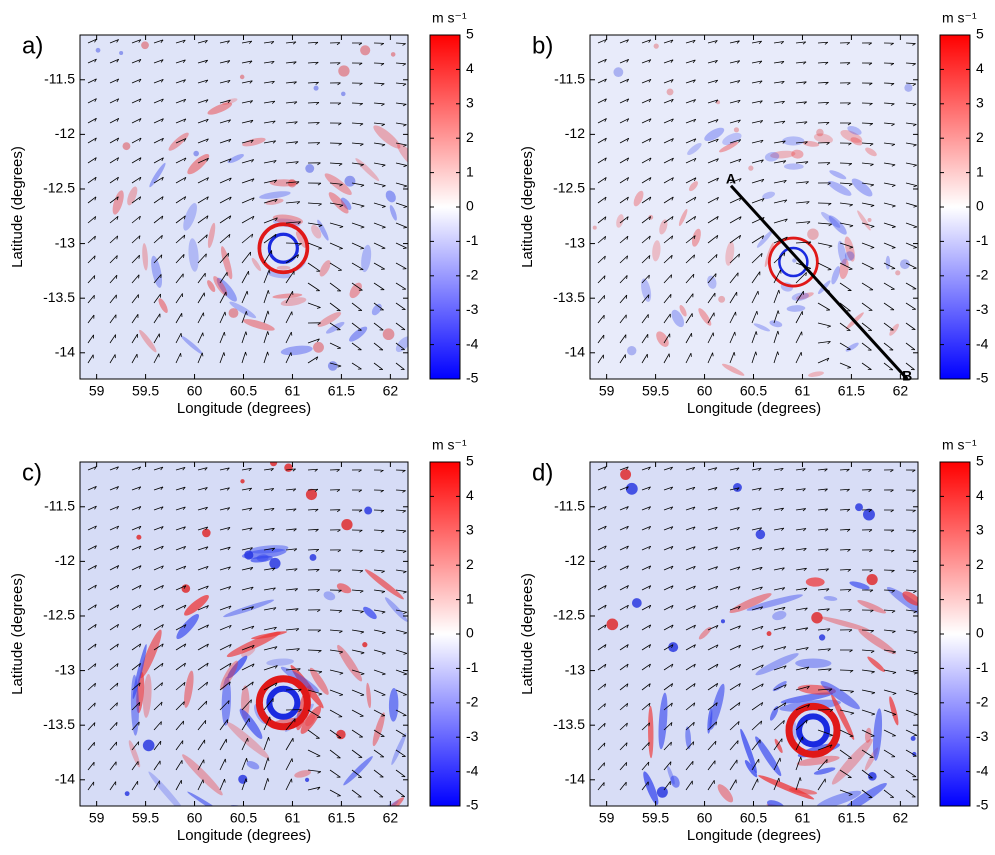 The width and height of the screenshot is (995, 855). Describe the element at coordinates (59, 505) in the screenshot. I see `y-tick-label: -11.5` at that location.